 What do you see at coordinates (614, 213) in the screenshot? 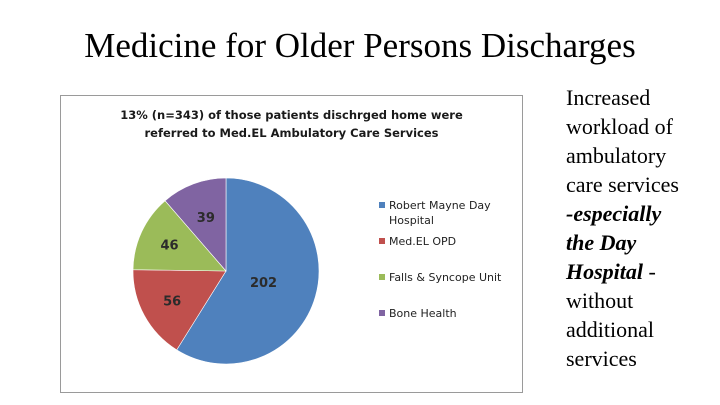
I see `side-text-line: -especially` at bounding box center [614, 213].